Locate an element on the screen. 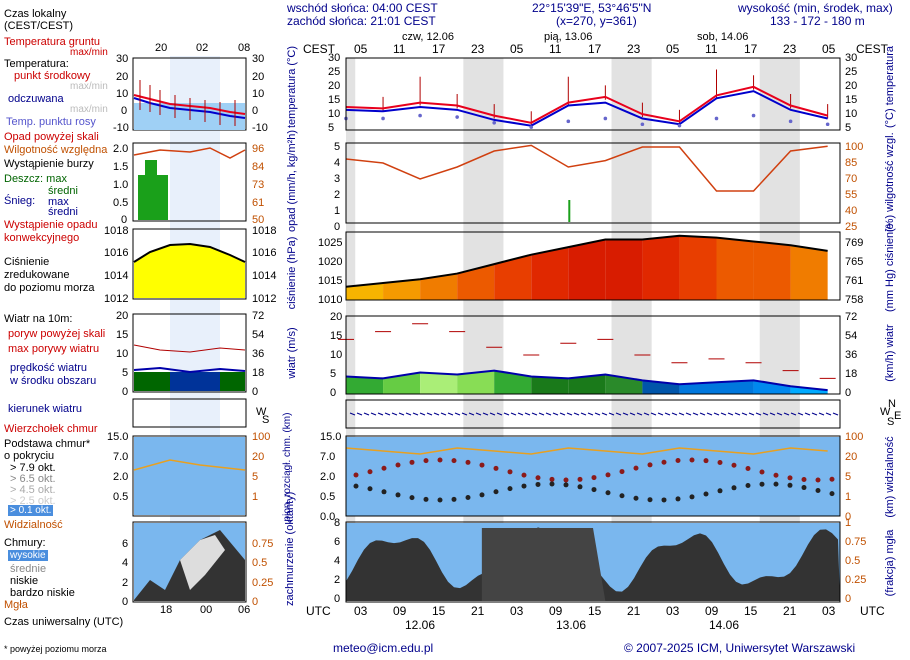 The width and height of the screenshot is (910, 660). axis-title-cb-right: (km) widzialność is located at coordinates (890, 477).